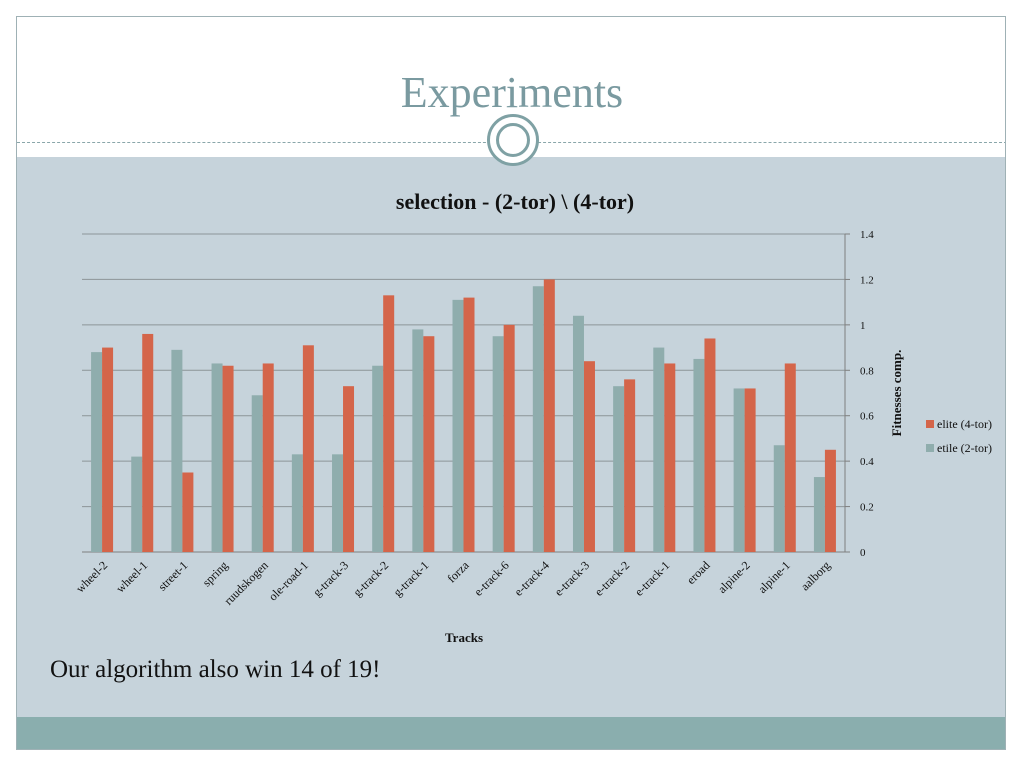 The height and width of the screenshot is (768, 1024). What do you see at coordinates (330, 578) in the screenshot?
I see `x-tick-label: g-track-3` at bounding box center [330, 578].